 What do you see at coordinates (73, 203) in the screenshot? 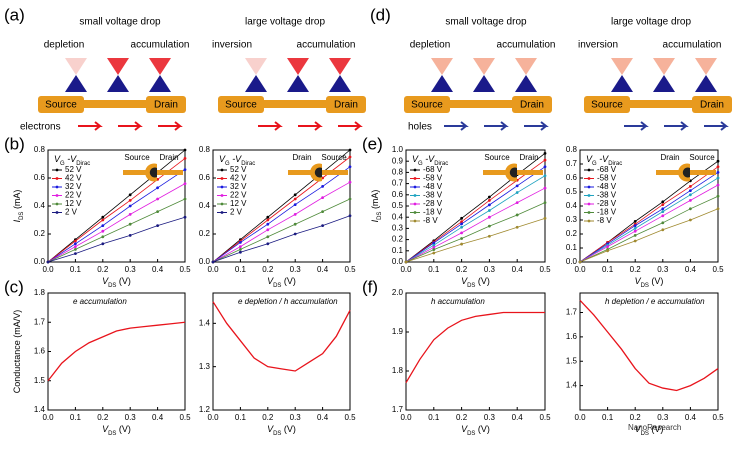
I see `legend-label: 12 V` at bounding box center [73, 203].